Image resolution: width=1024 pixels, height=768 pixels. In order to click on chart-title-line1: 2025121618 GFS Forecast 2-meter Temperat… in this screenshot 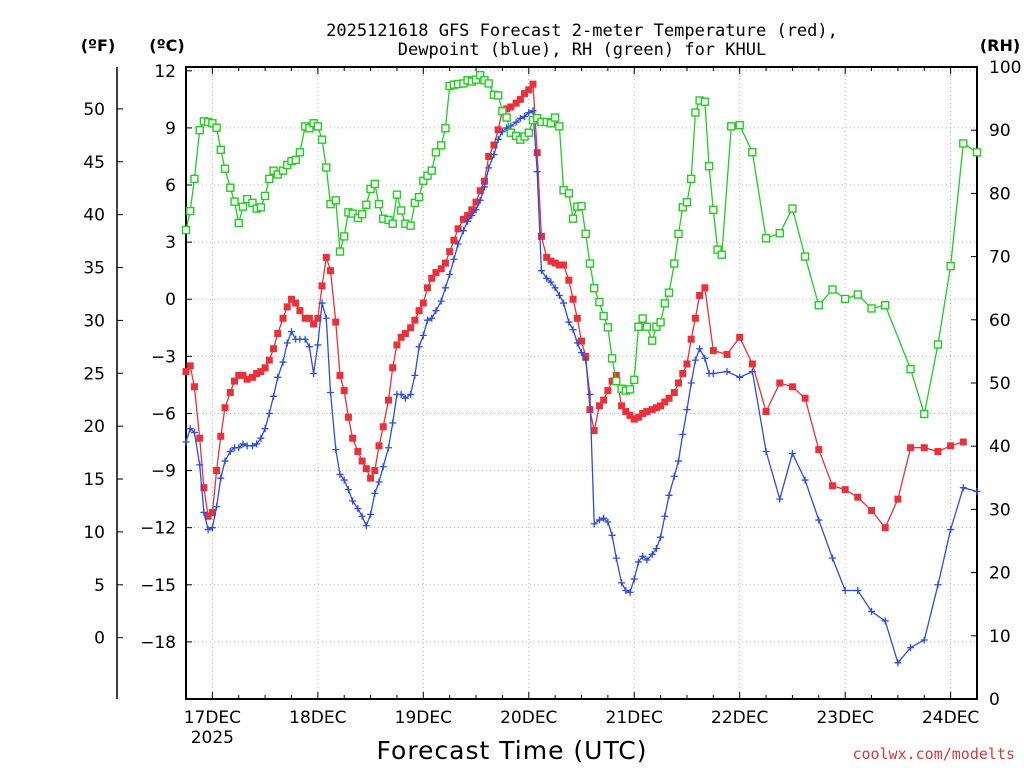, I will do `click(582, 31)`.